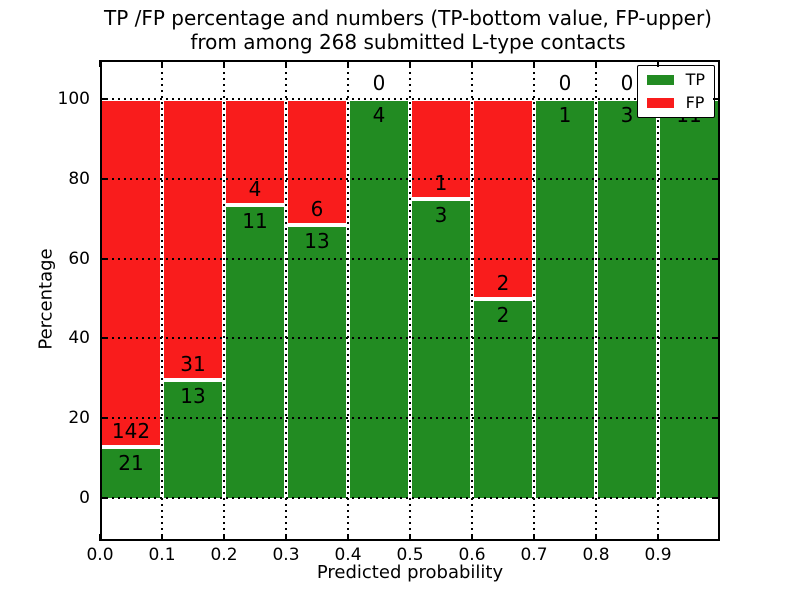  Describe the element at coordinates (410, 572) in the screenshot. I see `x-axis-label: Predicted probability` at that location.